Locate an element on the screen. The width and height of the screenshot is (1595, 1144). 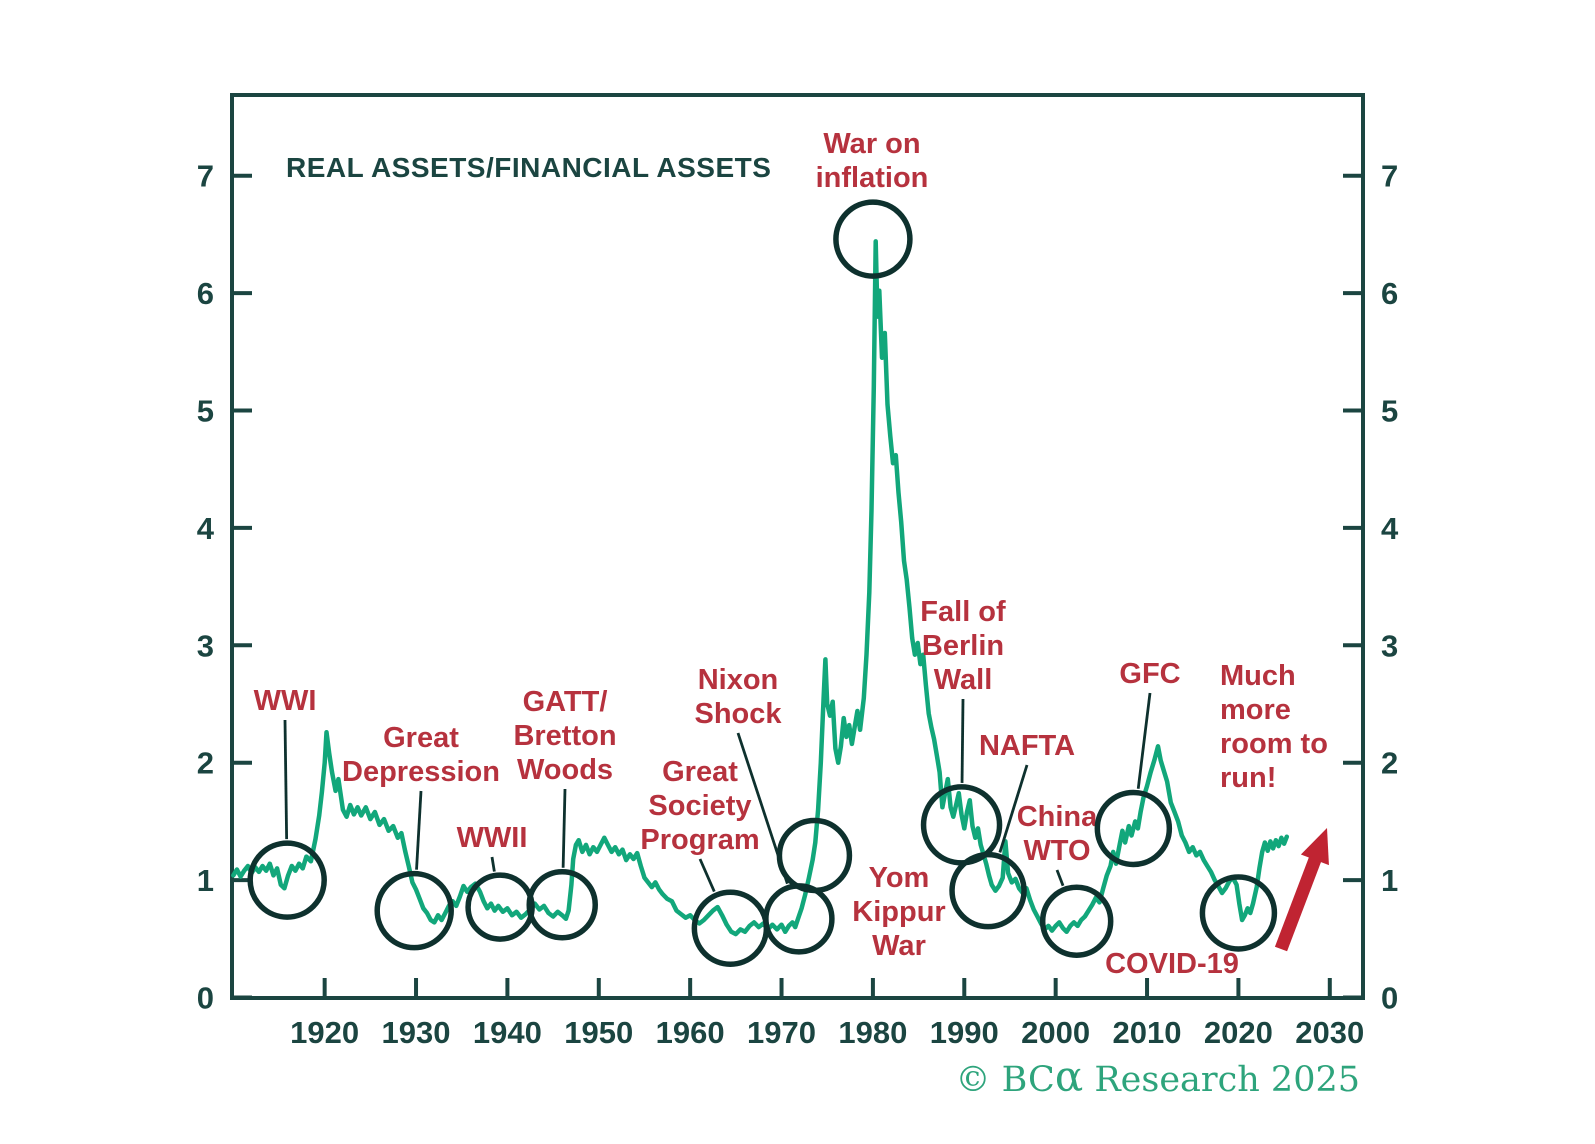
y-axis-label-left: 2 is located at coordinates (205, 763).